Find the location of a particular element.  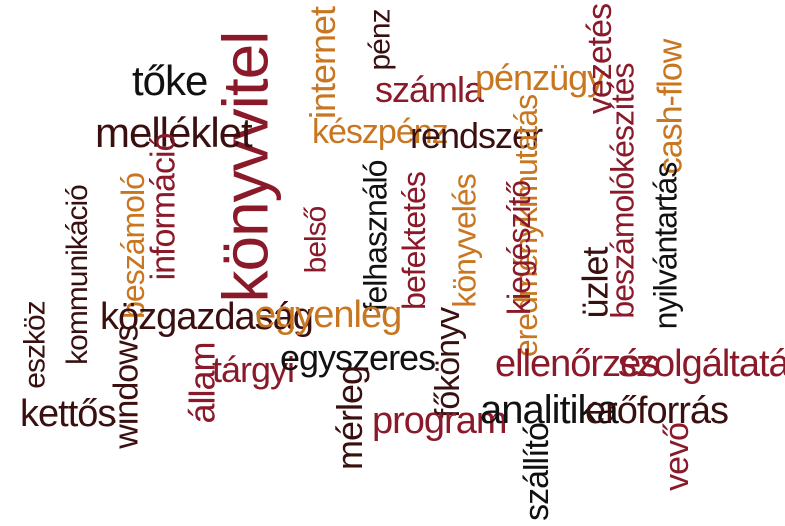

word-egyszeres: egyszeres is located at coordinates (358, 357).